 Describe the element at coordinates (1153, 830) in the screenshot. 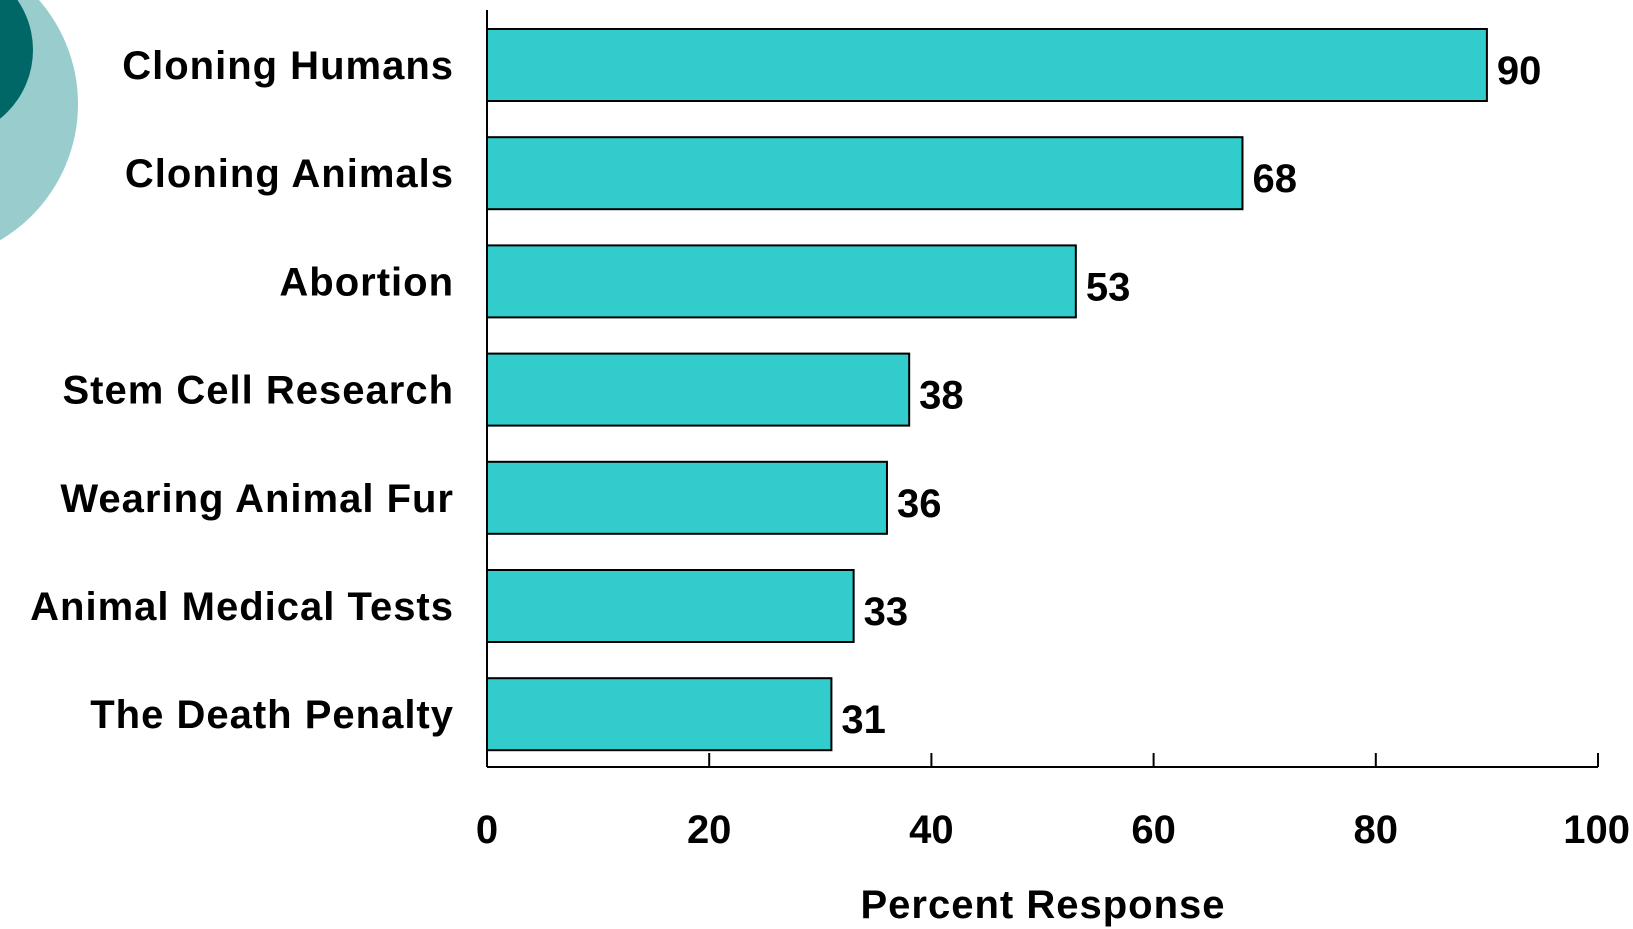

I see `x-tick-label: 60` at that location.